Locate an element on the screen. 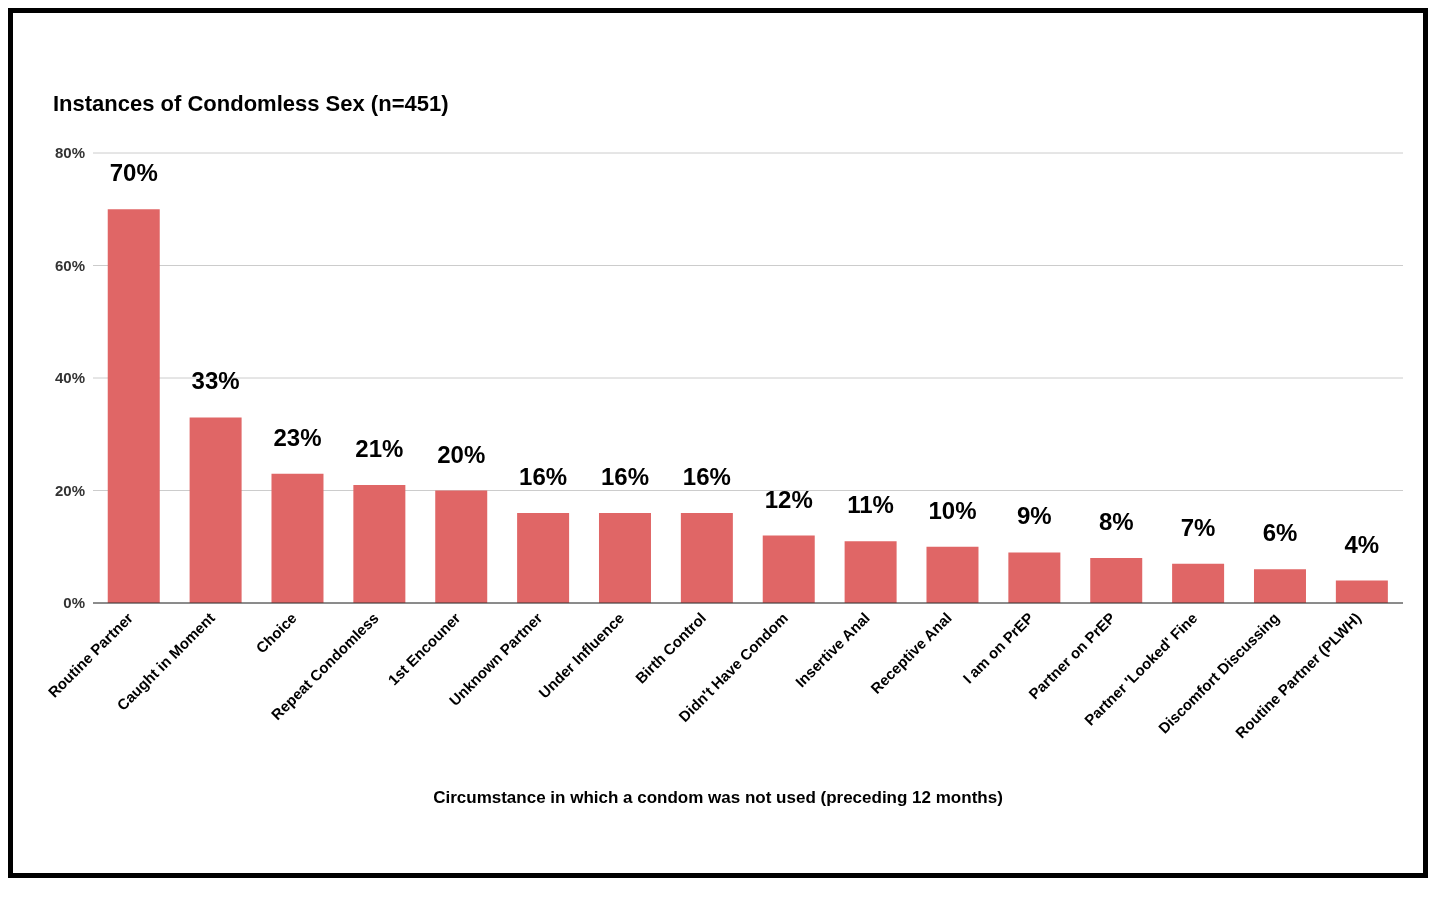 The width and height of the screenshot is (1448, 898). data-label: 10% is located at coordinates (952, 510).